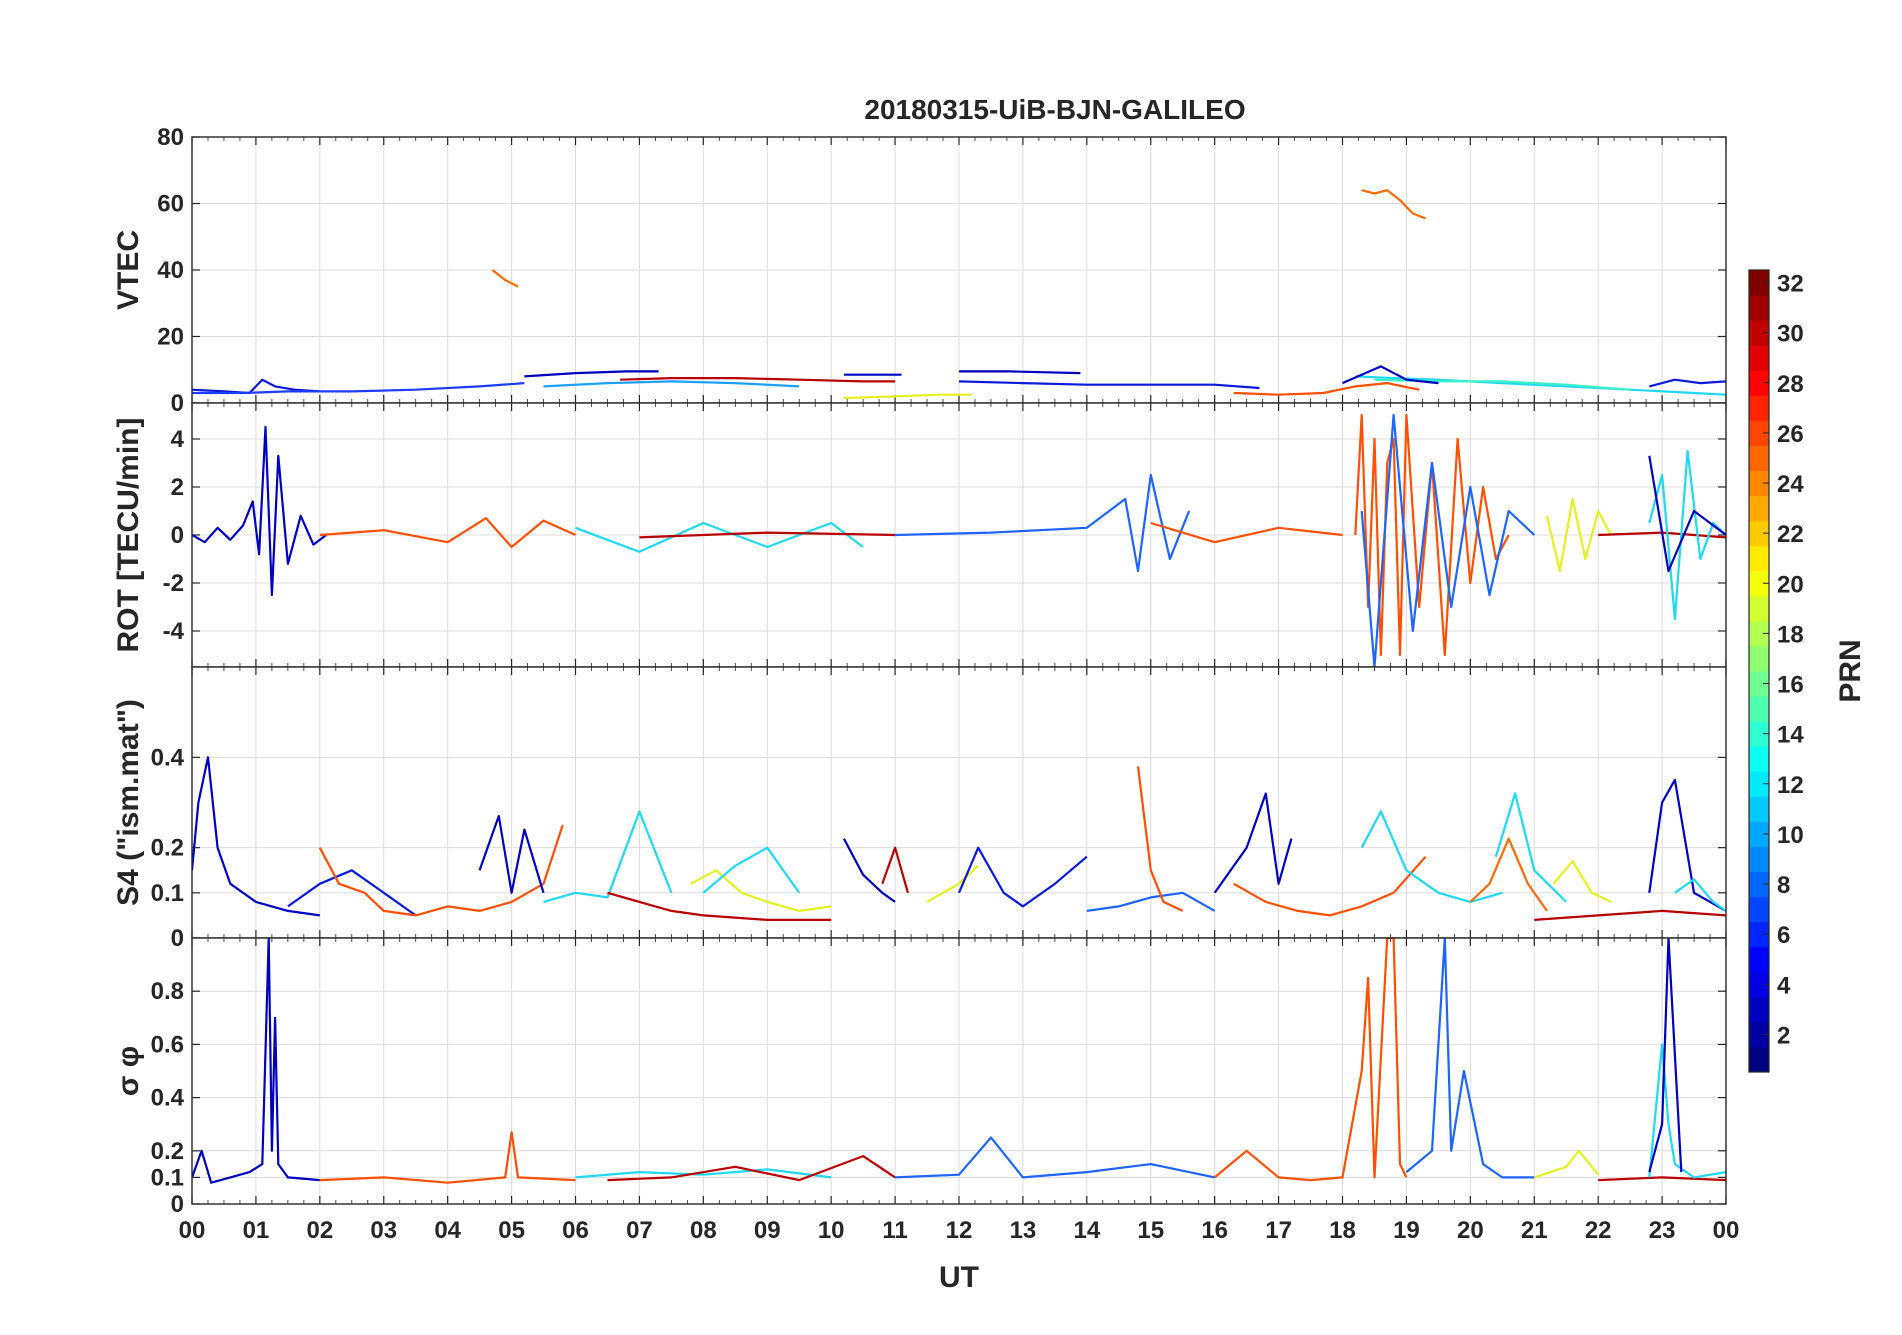 This screenshot has height=1335, width=1902. What do you see at coordinates (1790, 634) in the screenshot?
I see `colorbar-tick-label: 18` at bounding box center [1790, 634].